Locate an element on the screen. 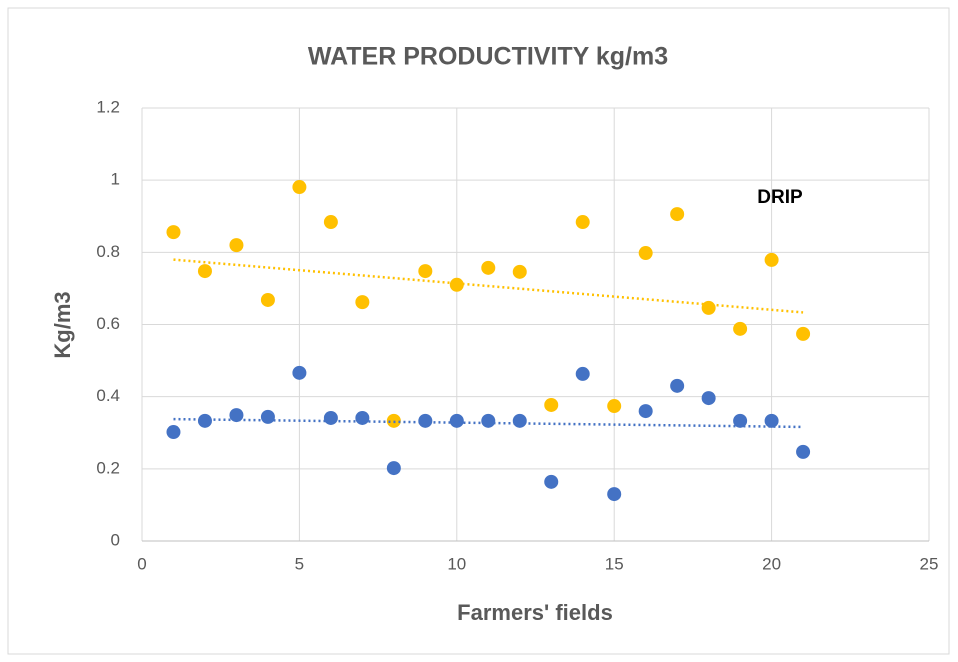 This screenshot has width=958, height=662. x-tick-label: 15 is located at coordinates (614, 563).